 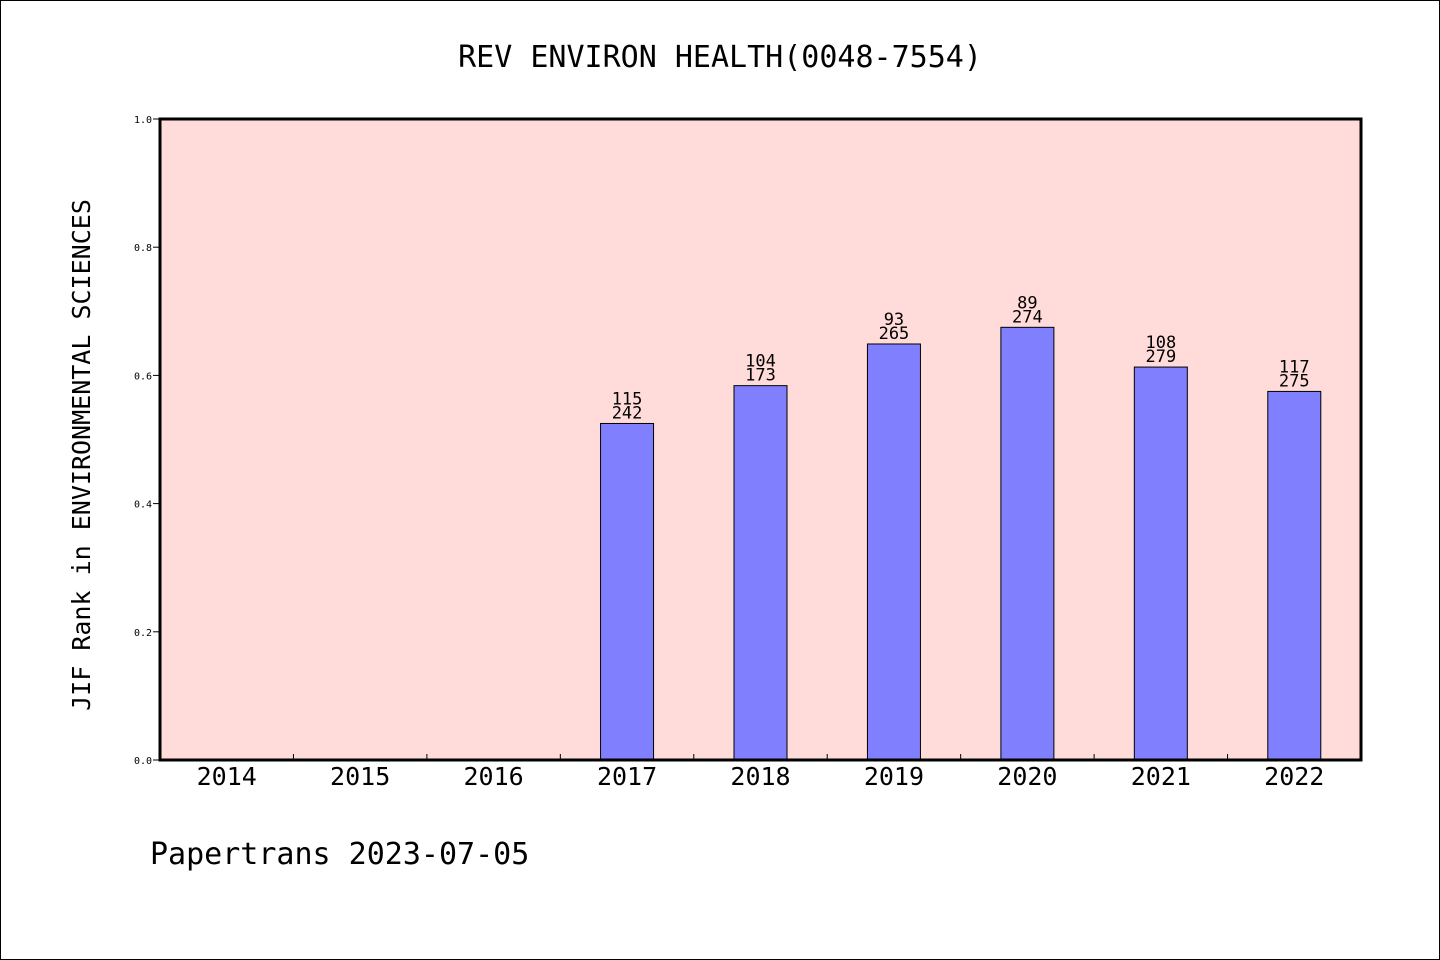 What do you see at coordinates (1294, 381) in the screenshot?
I see `bar-total-label: 275` at bounding box center [1294, 381].